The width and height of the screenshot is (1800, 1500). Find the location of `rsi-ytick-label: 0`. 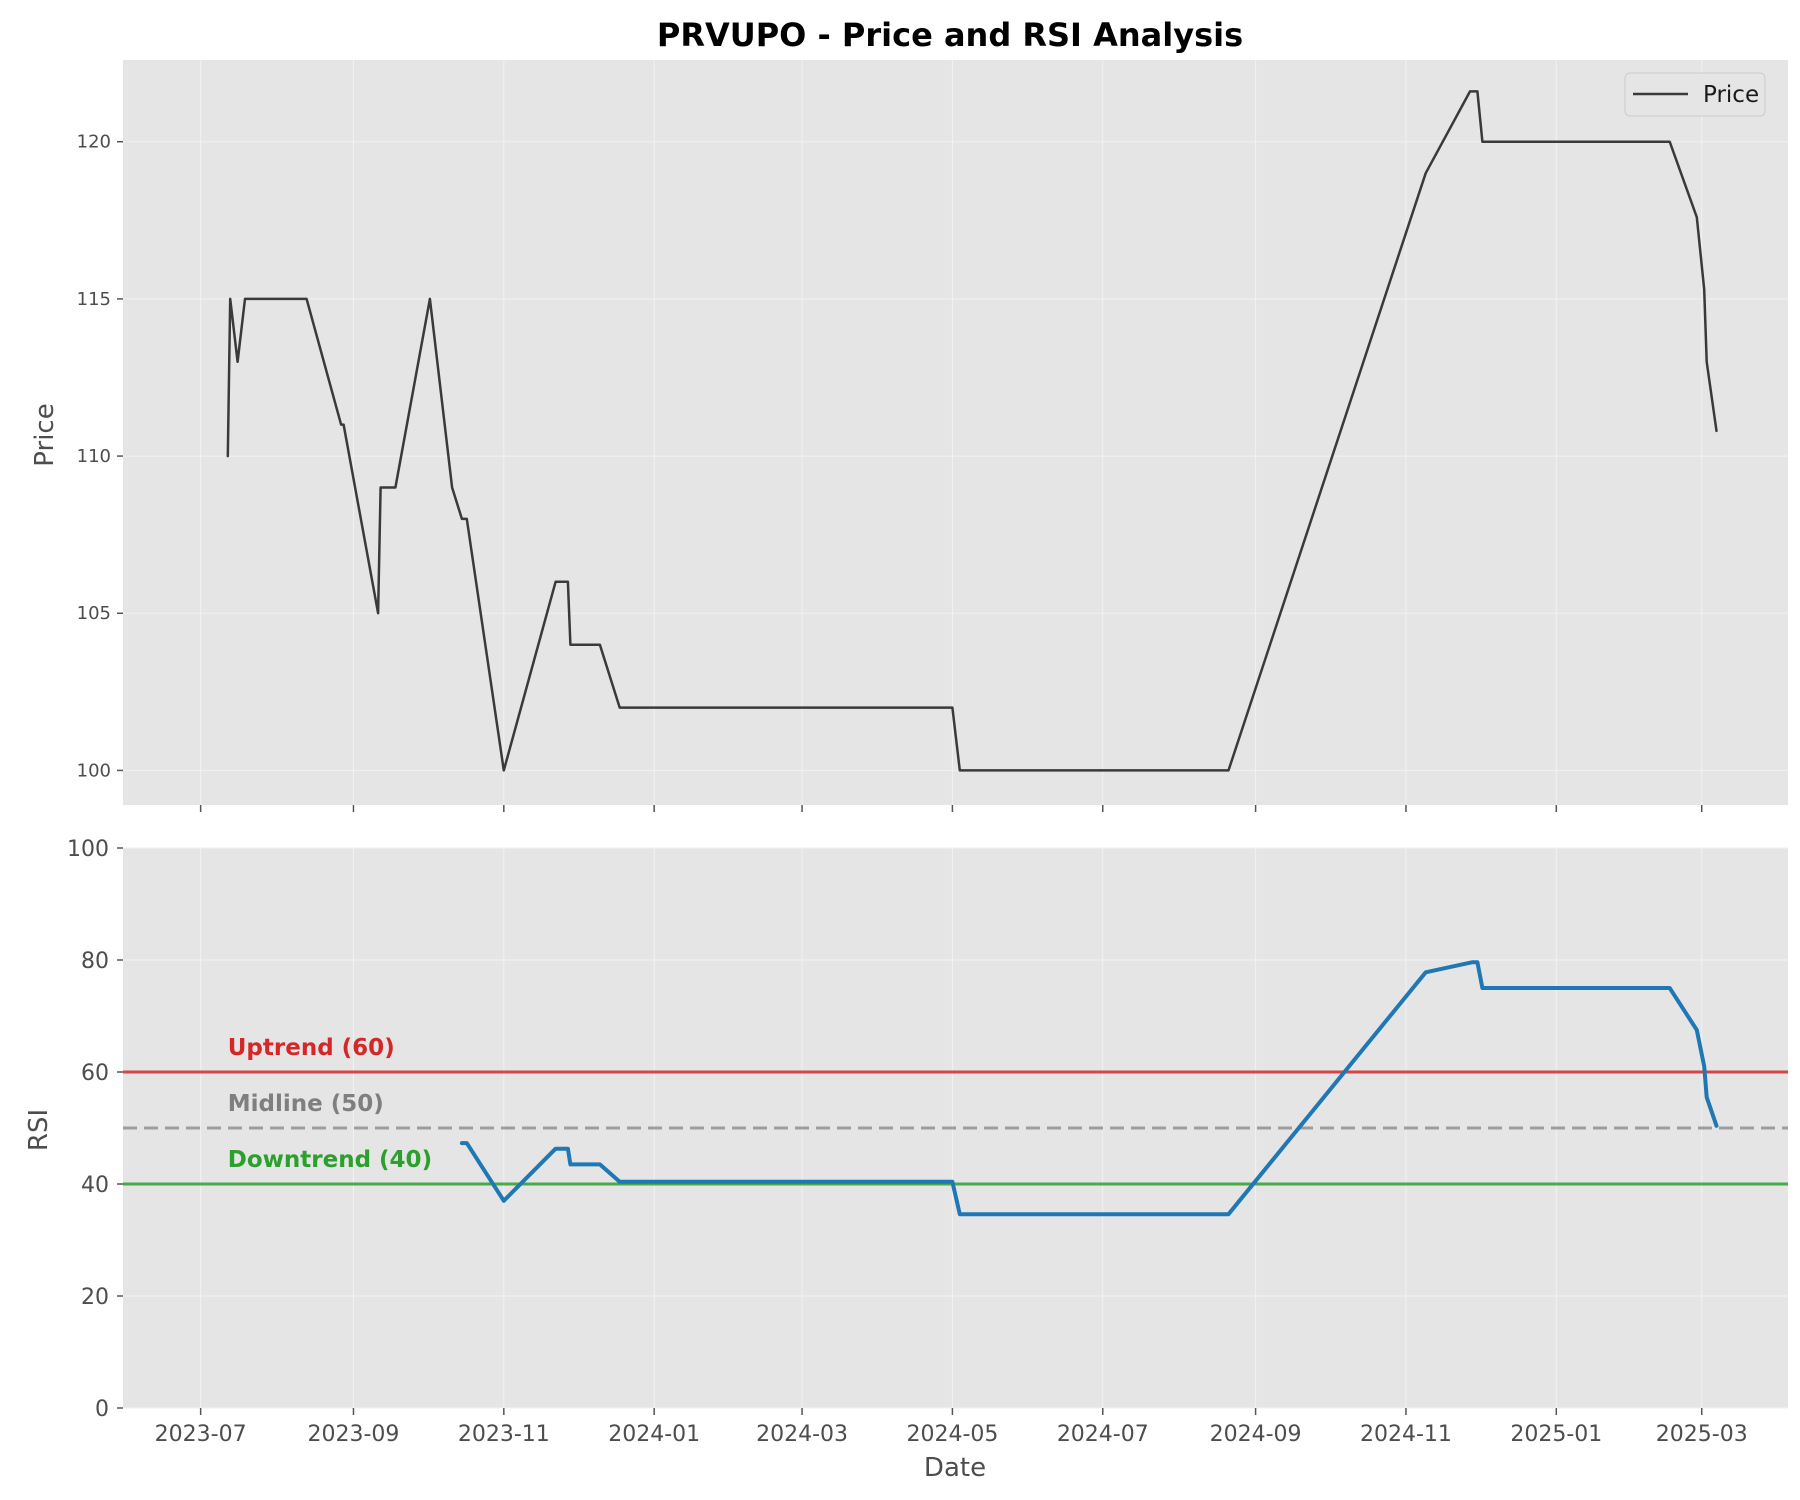

rsi-ytick-label: 0 is located at coordinates (102, 1409).